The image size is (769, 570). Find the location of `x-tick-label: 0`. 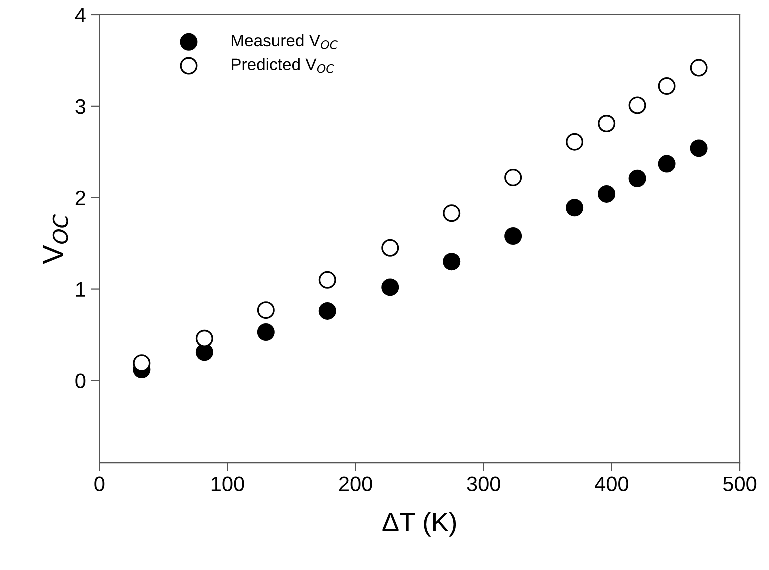

x-tick-label: 0 is located at coordinates (99, 484).